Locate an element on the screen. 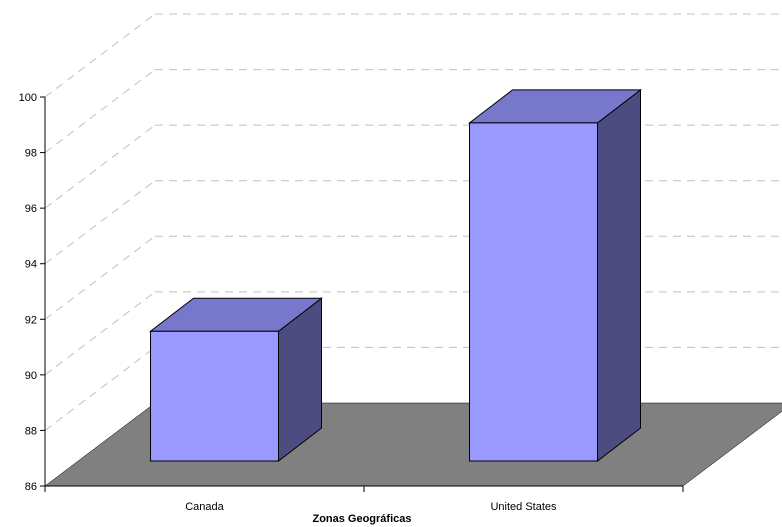 Image resolution: width=782 pixels, height=527 pixels. y-tick-label: 96 is located at coordinates (31, 209).